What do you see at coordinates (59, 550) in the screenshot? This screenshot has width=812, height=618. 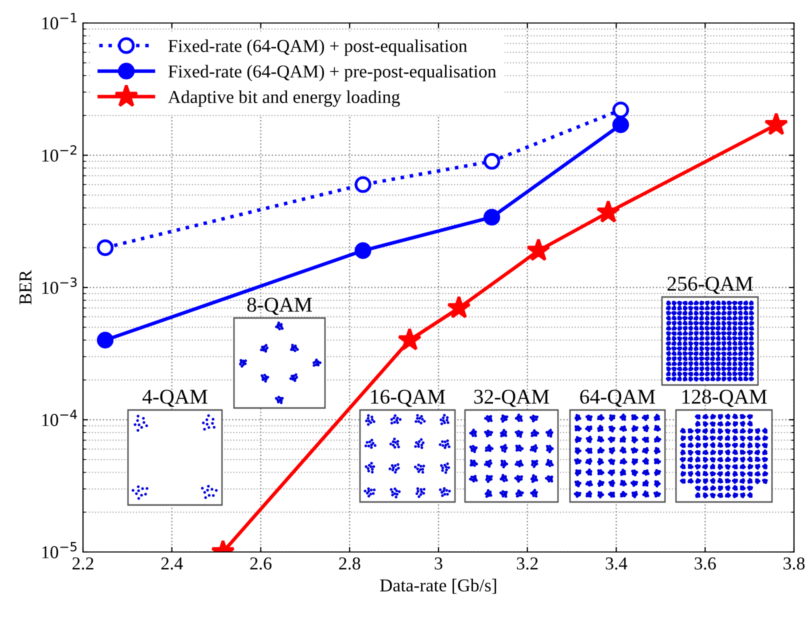 I see `y-tick-label: 10$^{−5}$` at bounding box center [59, 550].